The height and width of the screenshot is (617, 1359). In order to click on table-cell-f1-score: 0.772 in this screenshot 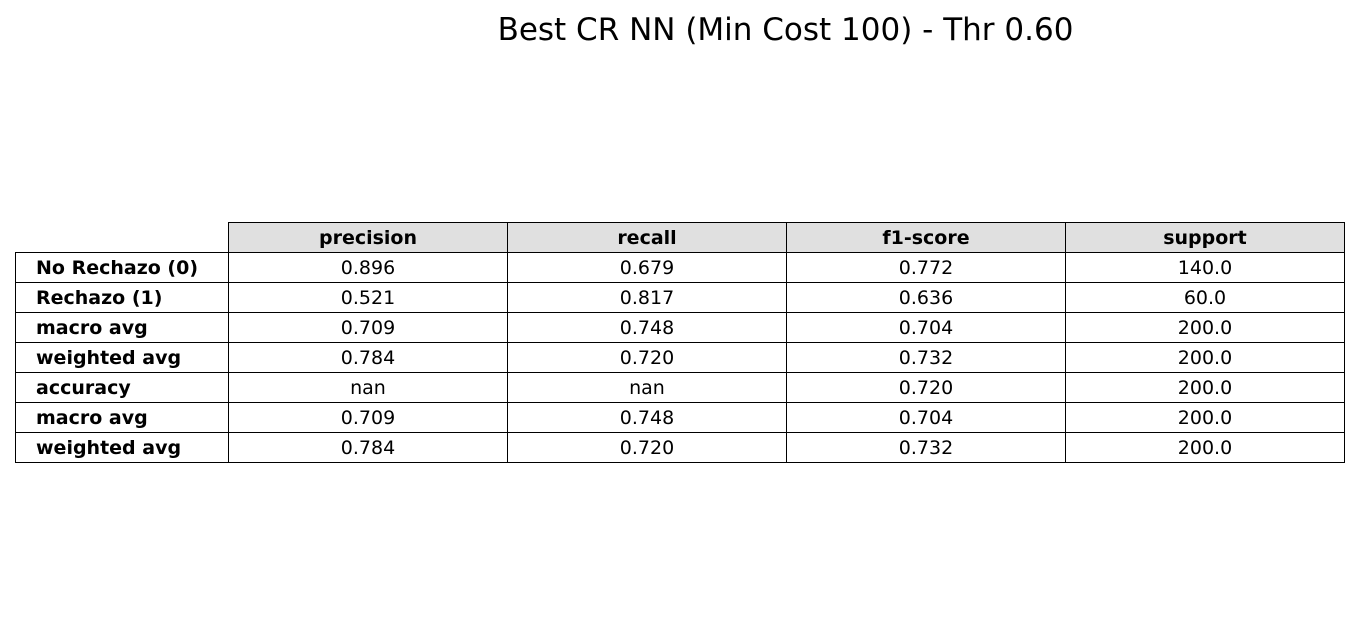, I will do `click(926, 267)`.